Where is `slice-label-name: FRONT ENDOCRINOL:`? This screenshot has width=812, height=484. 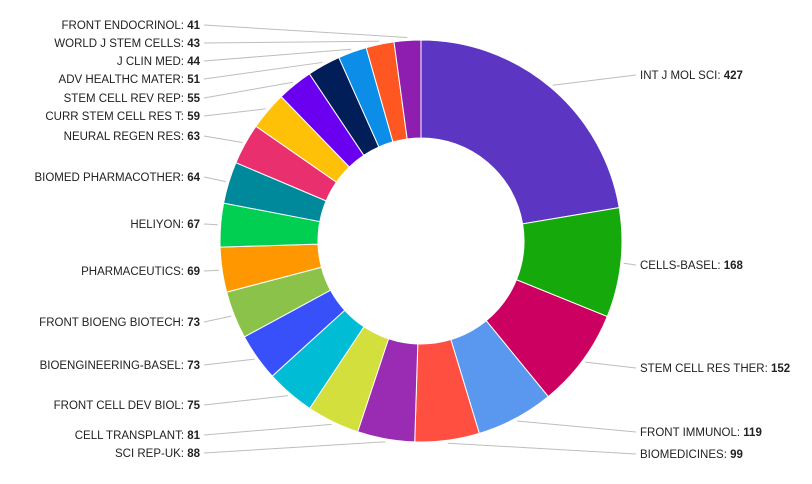 slice-label-name: FRONT ENDOCRINOL: is located at coordinates (125, 26).